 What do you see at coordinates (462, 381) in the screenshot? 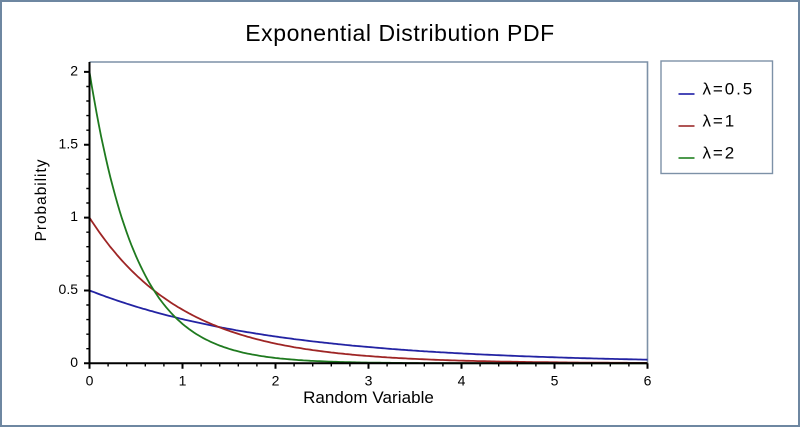
I see `svg-text: 4` at bounding box center [462, 381].